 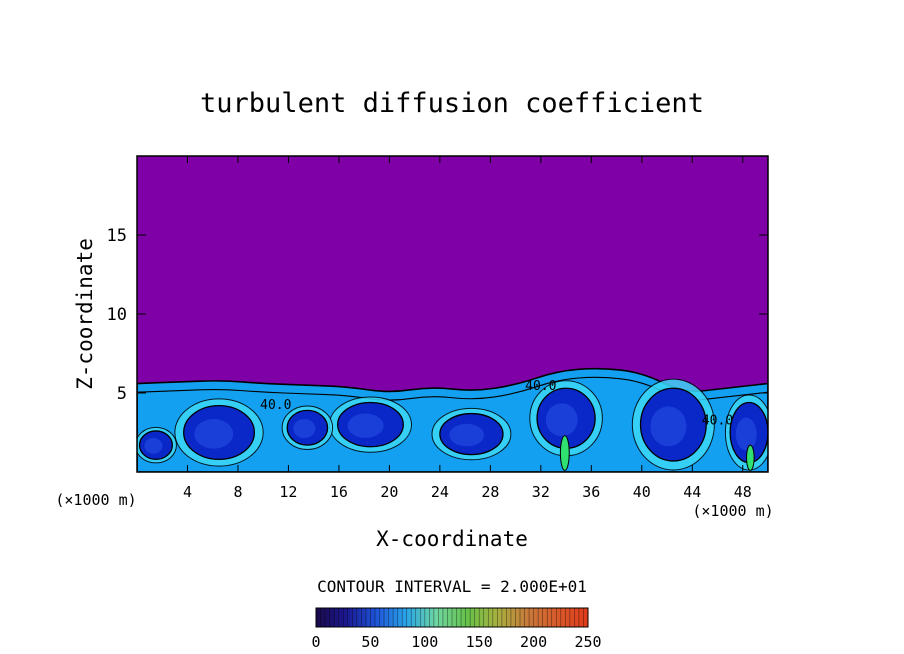 What do you see at coordinates (732, 511) in the screenshot?
I see `x-unit-label-right: (×1000 m)` at bounding box center [732, 511].